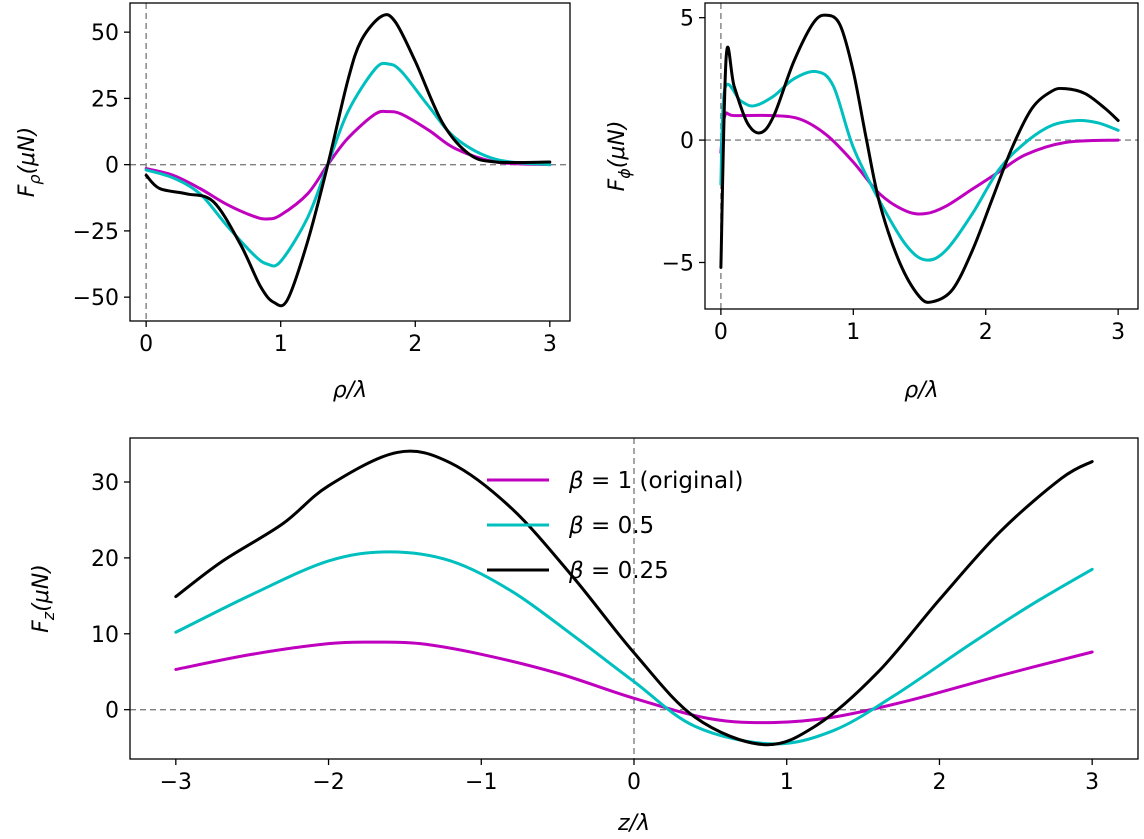  I want to click on x-tick-label: −2, so click(328, 782).